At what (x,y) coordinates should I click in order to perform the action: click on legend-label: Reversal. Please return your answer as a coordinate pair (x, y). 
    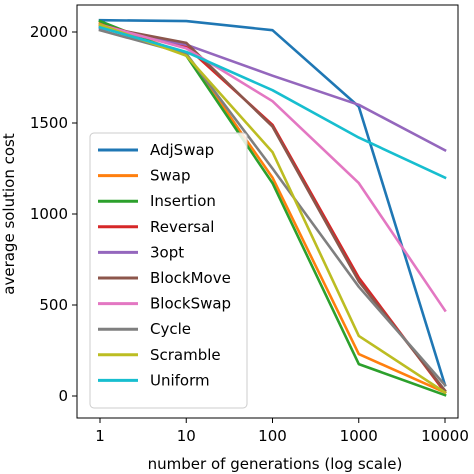
    Looking at the image, I should click on (182, 227).